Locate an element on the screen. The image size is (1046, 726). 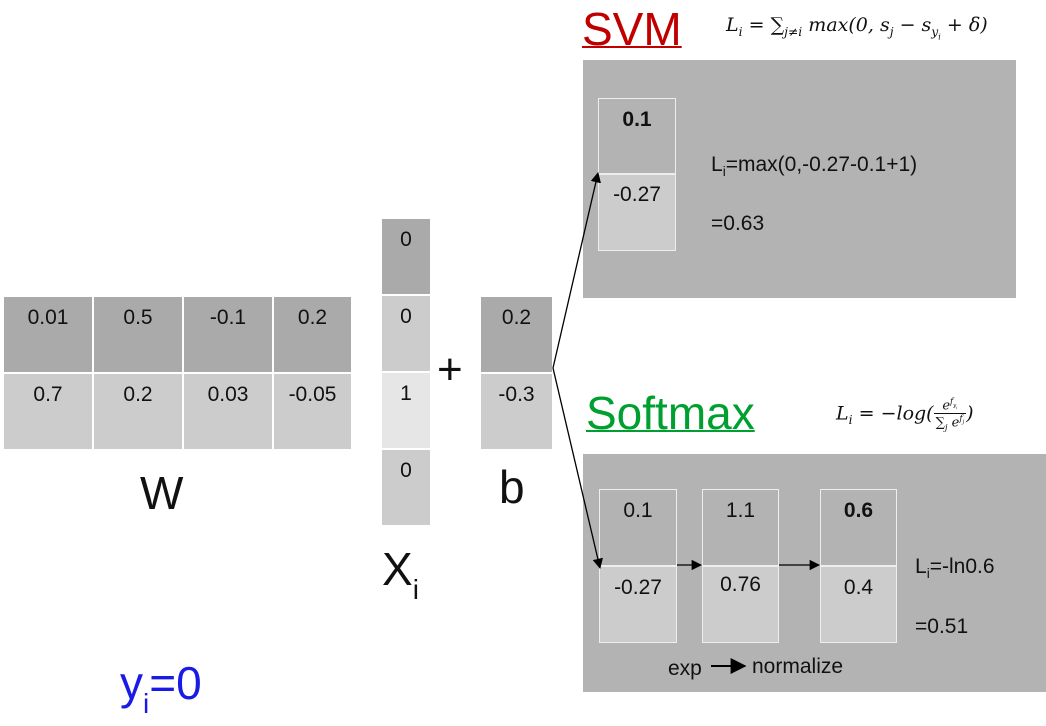
softmax-formula-eq: = −log( is located at coordinates (893, 413).